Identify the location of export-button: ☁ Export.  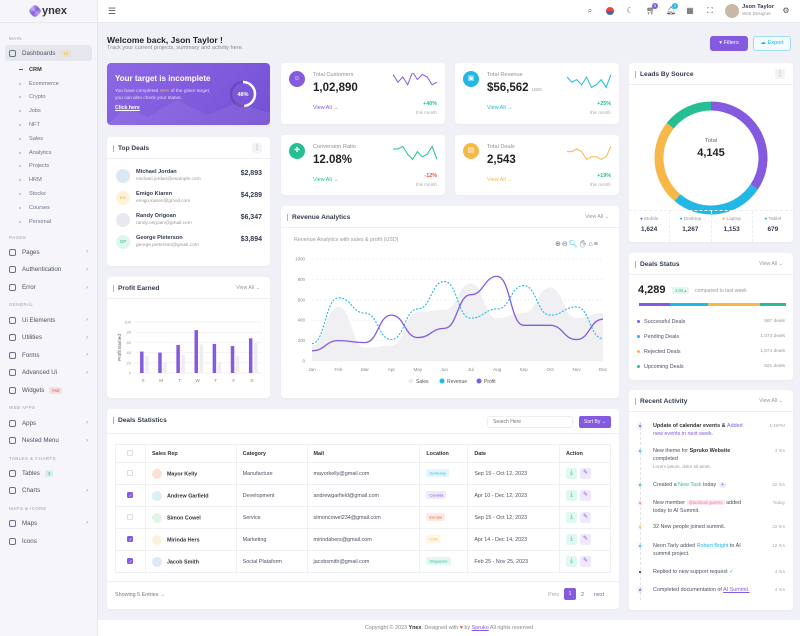
(772, 43).